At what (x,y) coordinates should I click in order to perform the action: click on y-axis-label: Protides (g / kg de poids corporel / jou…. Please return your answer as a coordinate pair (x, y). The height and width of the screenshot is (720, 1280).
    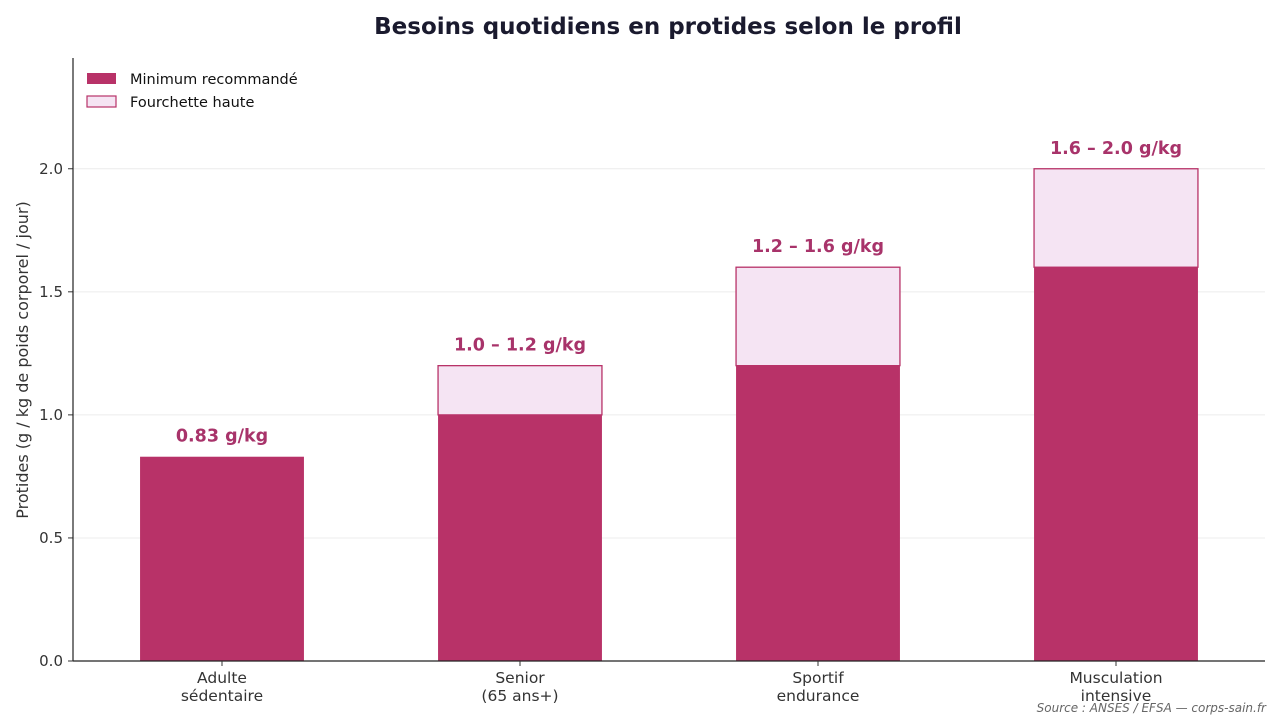
    Looking at the image, I should click on (22, 359).